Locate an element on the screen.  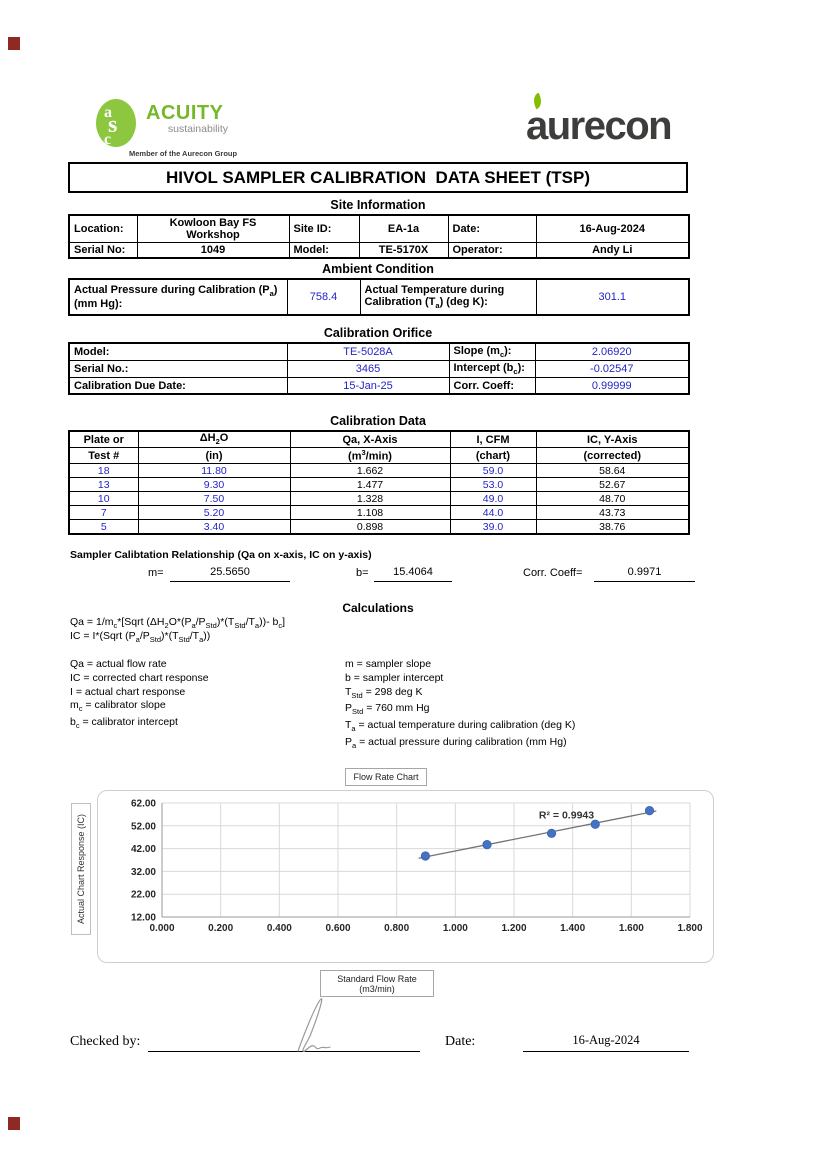
site-id-value: EA-1a is located at coordinates (403, 228).